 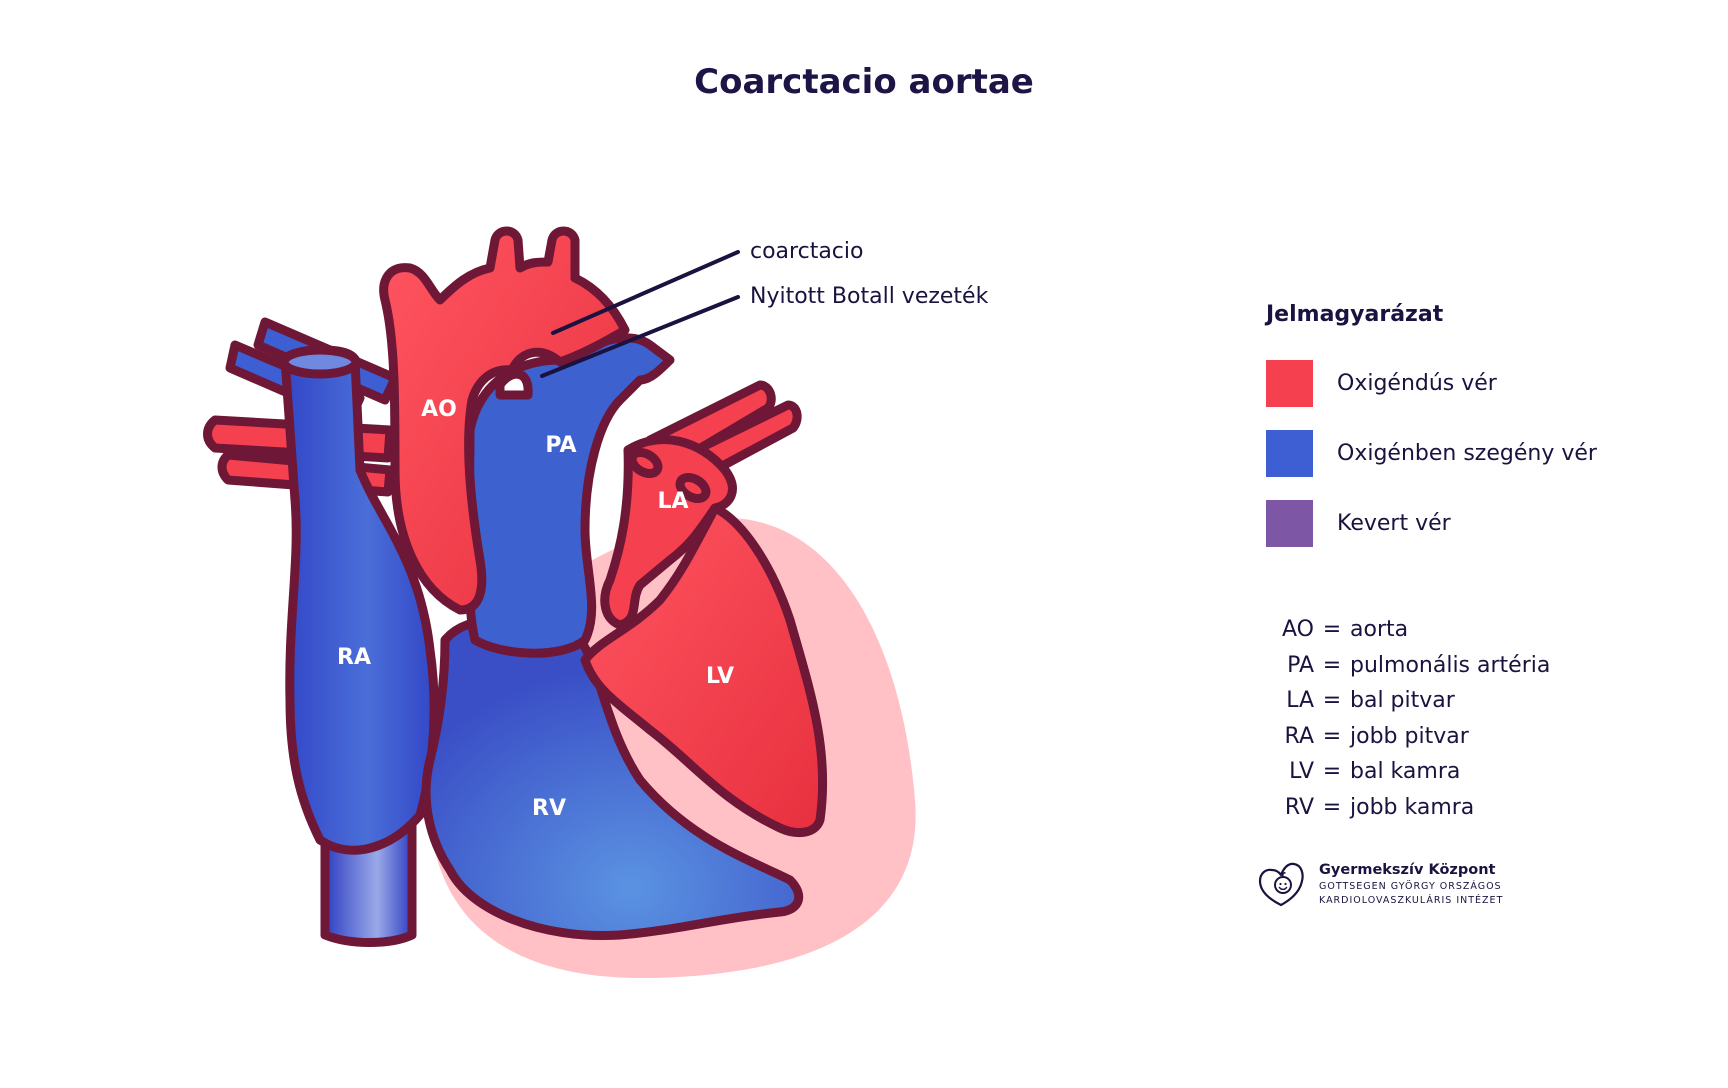 I want to click on right-atrium-svc, so click(x=359, y=600).